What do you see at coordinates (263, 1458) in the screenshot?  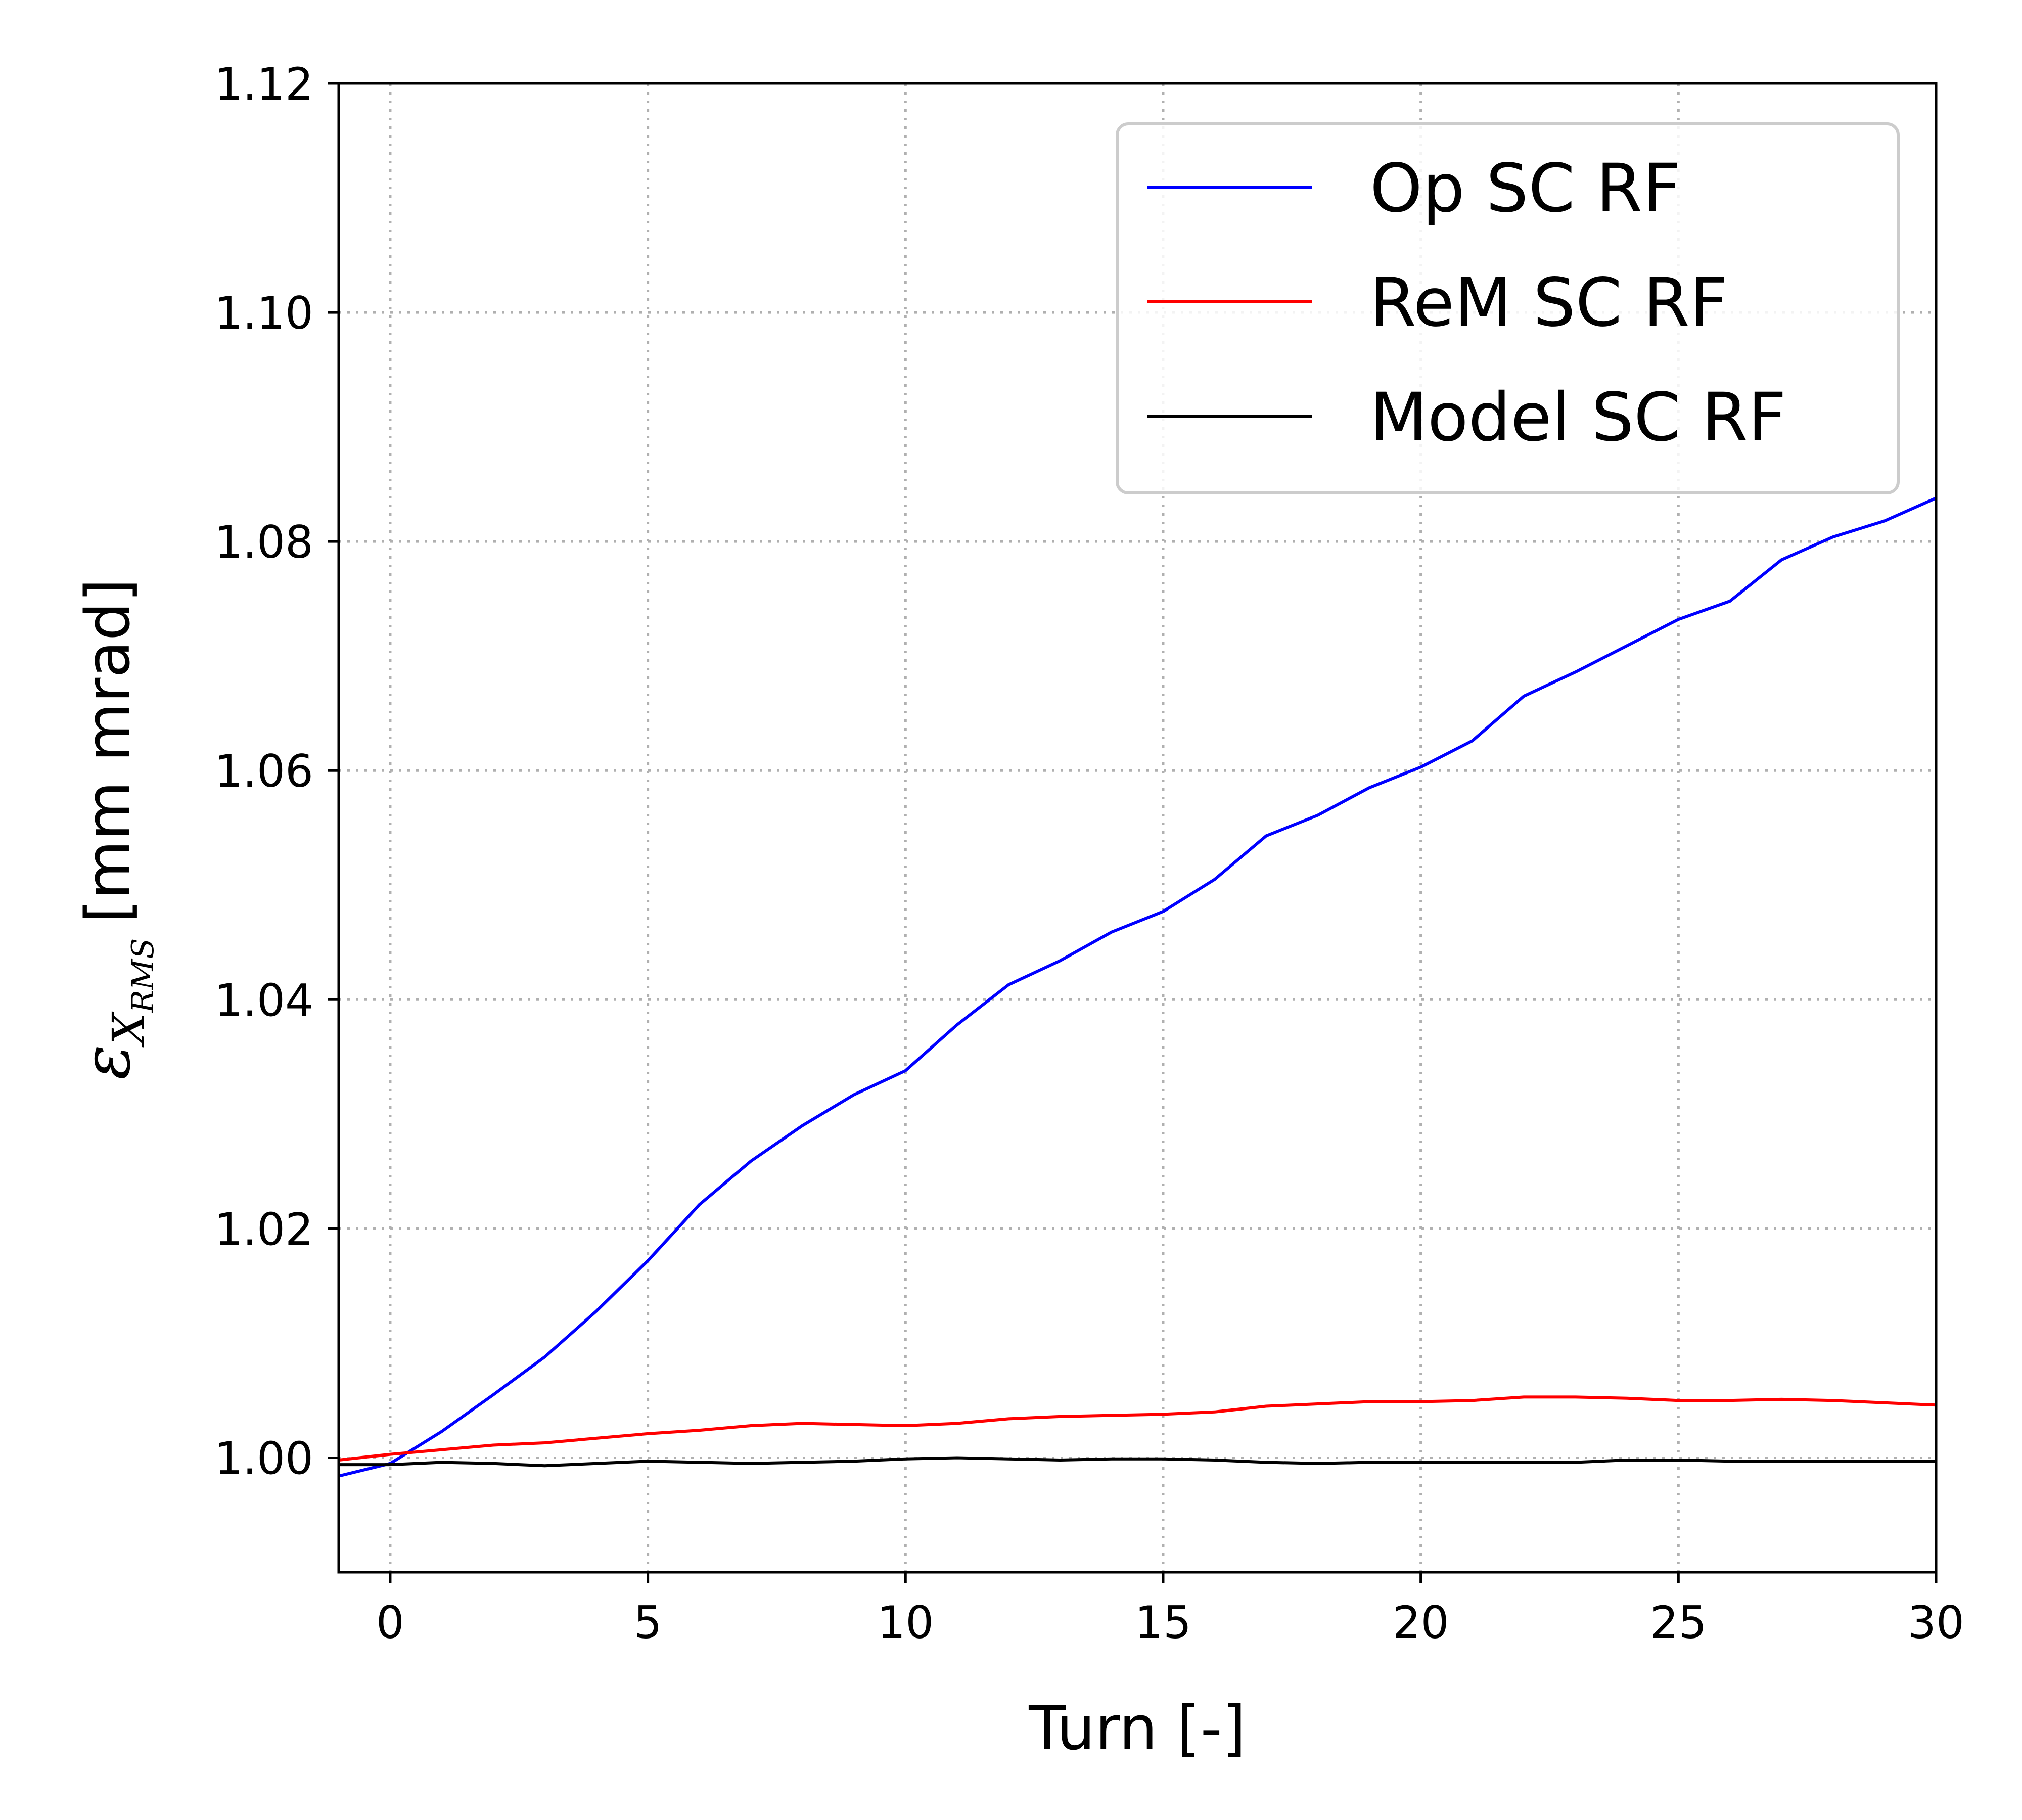 I see `y-tick-label: 1.00` at bounding box center [263, 1458].